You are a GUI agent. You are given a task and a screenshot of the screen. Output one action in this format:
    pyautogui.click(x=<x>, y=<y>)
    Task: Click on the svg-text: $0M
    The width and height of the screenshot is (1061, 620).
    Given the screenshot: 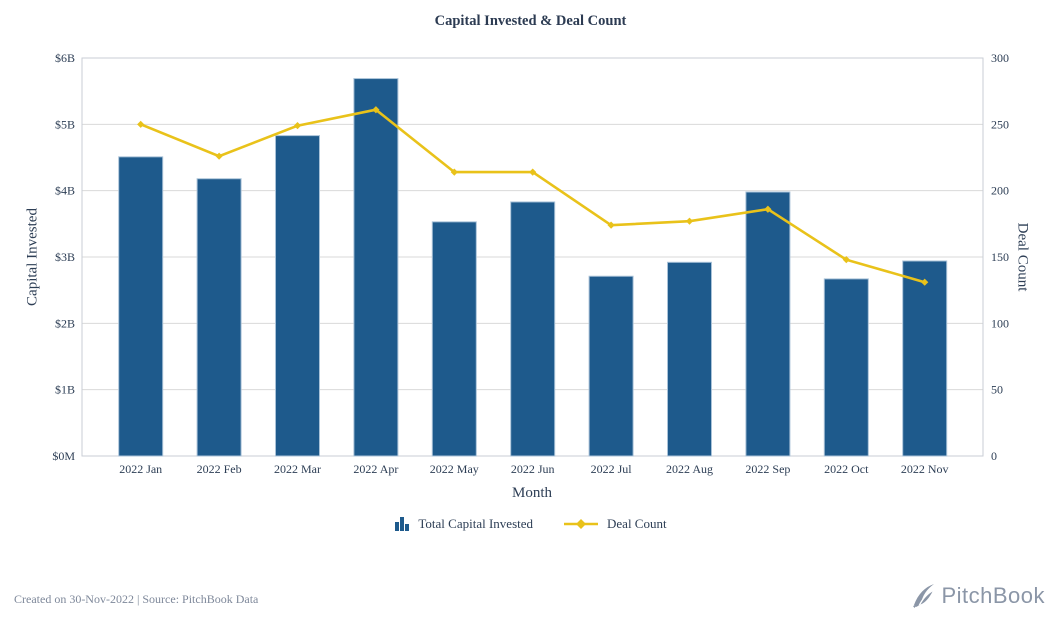 What is the action you would take?
    pyautogui.click(x=63, y=456)
    